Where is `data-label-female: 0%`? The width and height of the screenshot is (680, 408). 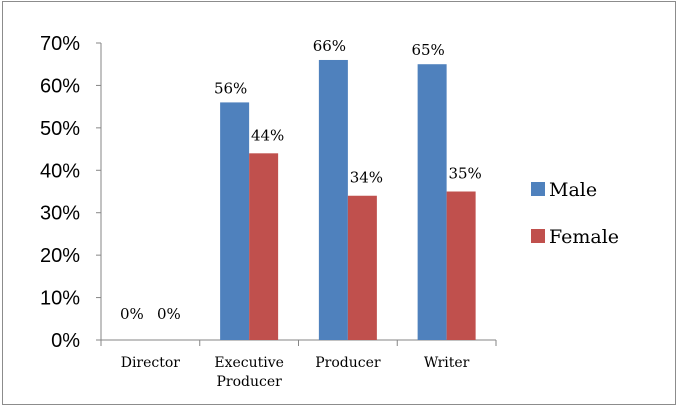
data-label-female: 0% is located at coordinates (169, 314).